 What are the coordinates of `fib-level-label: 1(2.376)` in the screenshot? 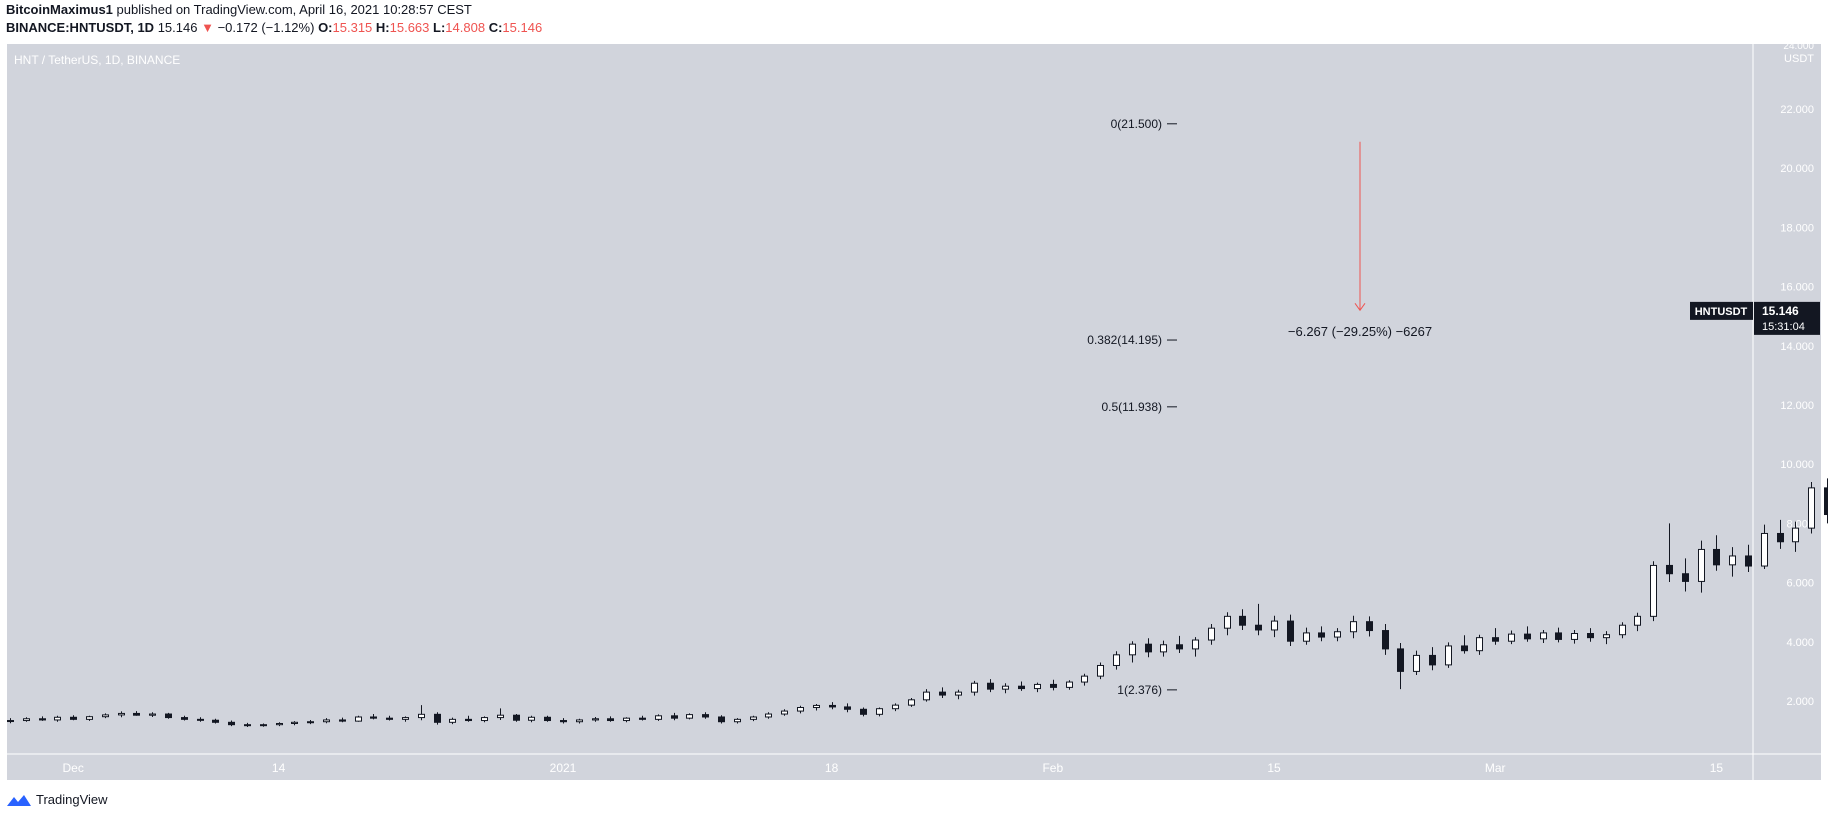 It's located at (1139, 690).